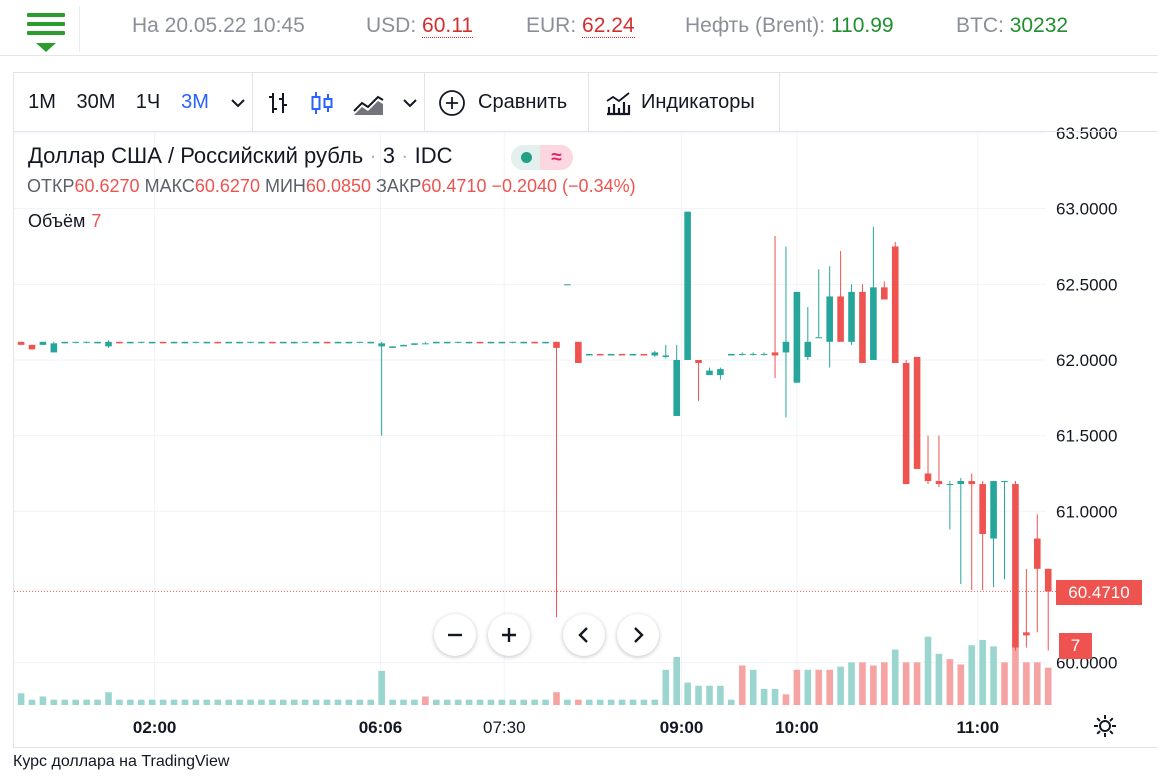  Describe the element at coordinates (169, 186) in the screenshot. I see `high-label: МАКС` at that location.